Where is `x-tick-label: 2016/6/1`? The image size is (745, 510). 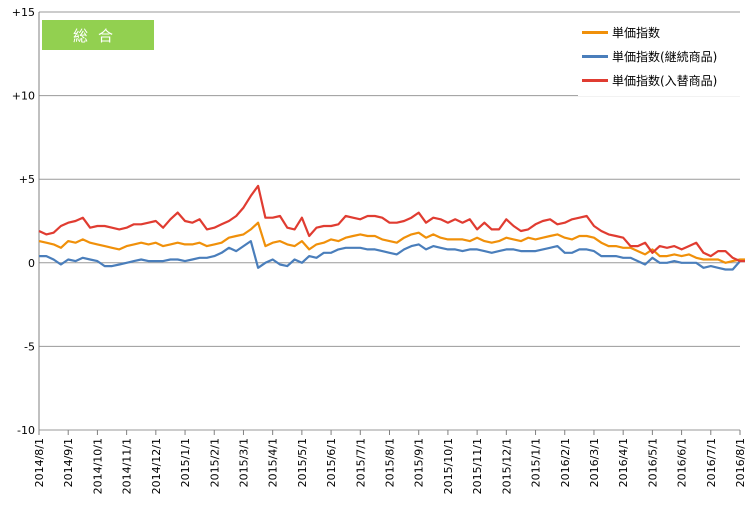 x-tick-label: 2016/6/1 is located at coordinates (682, 462).